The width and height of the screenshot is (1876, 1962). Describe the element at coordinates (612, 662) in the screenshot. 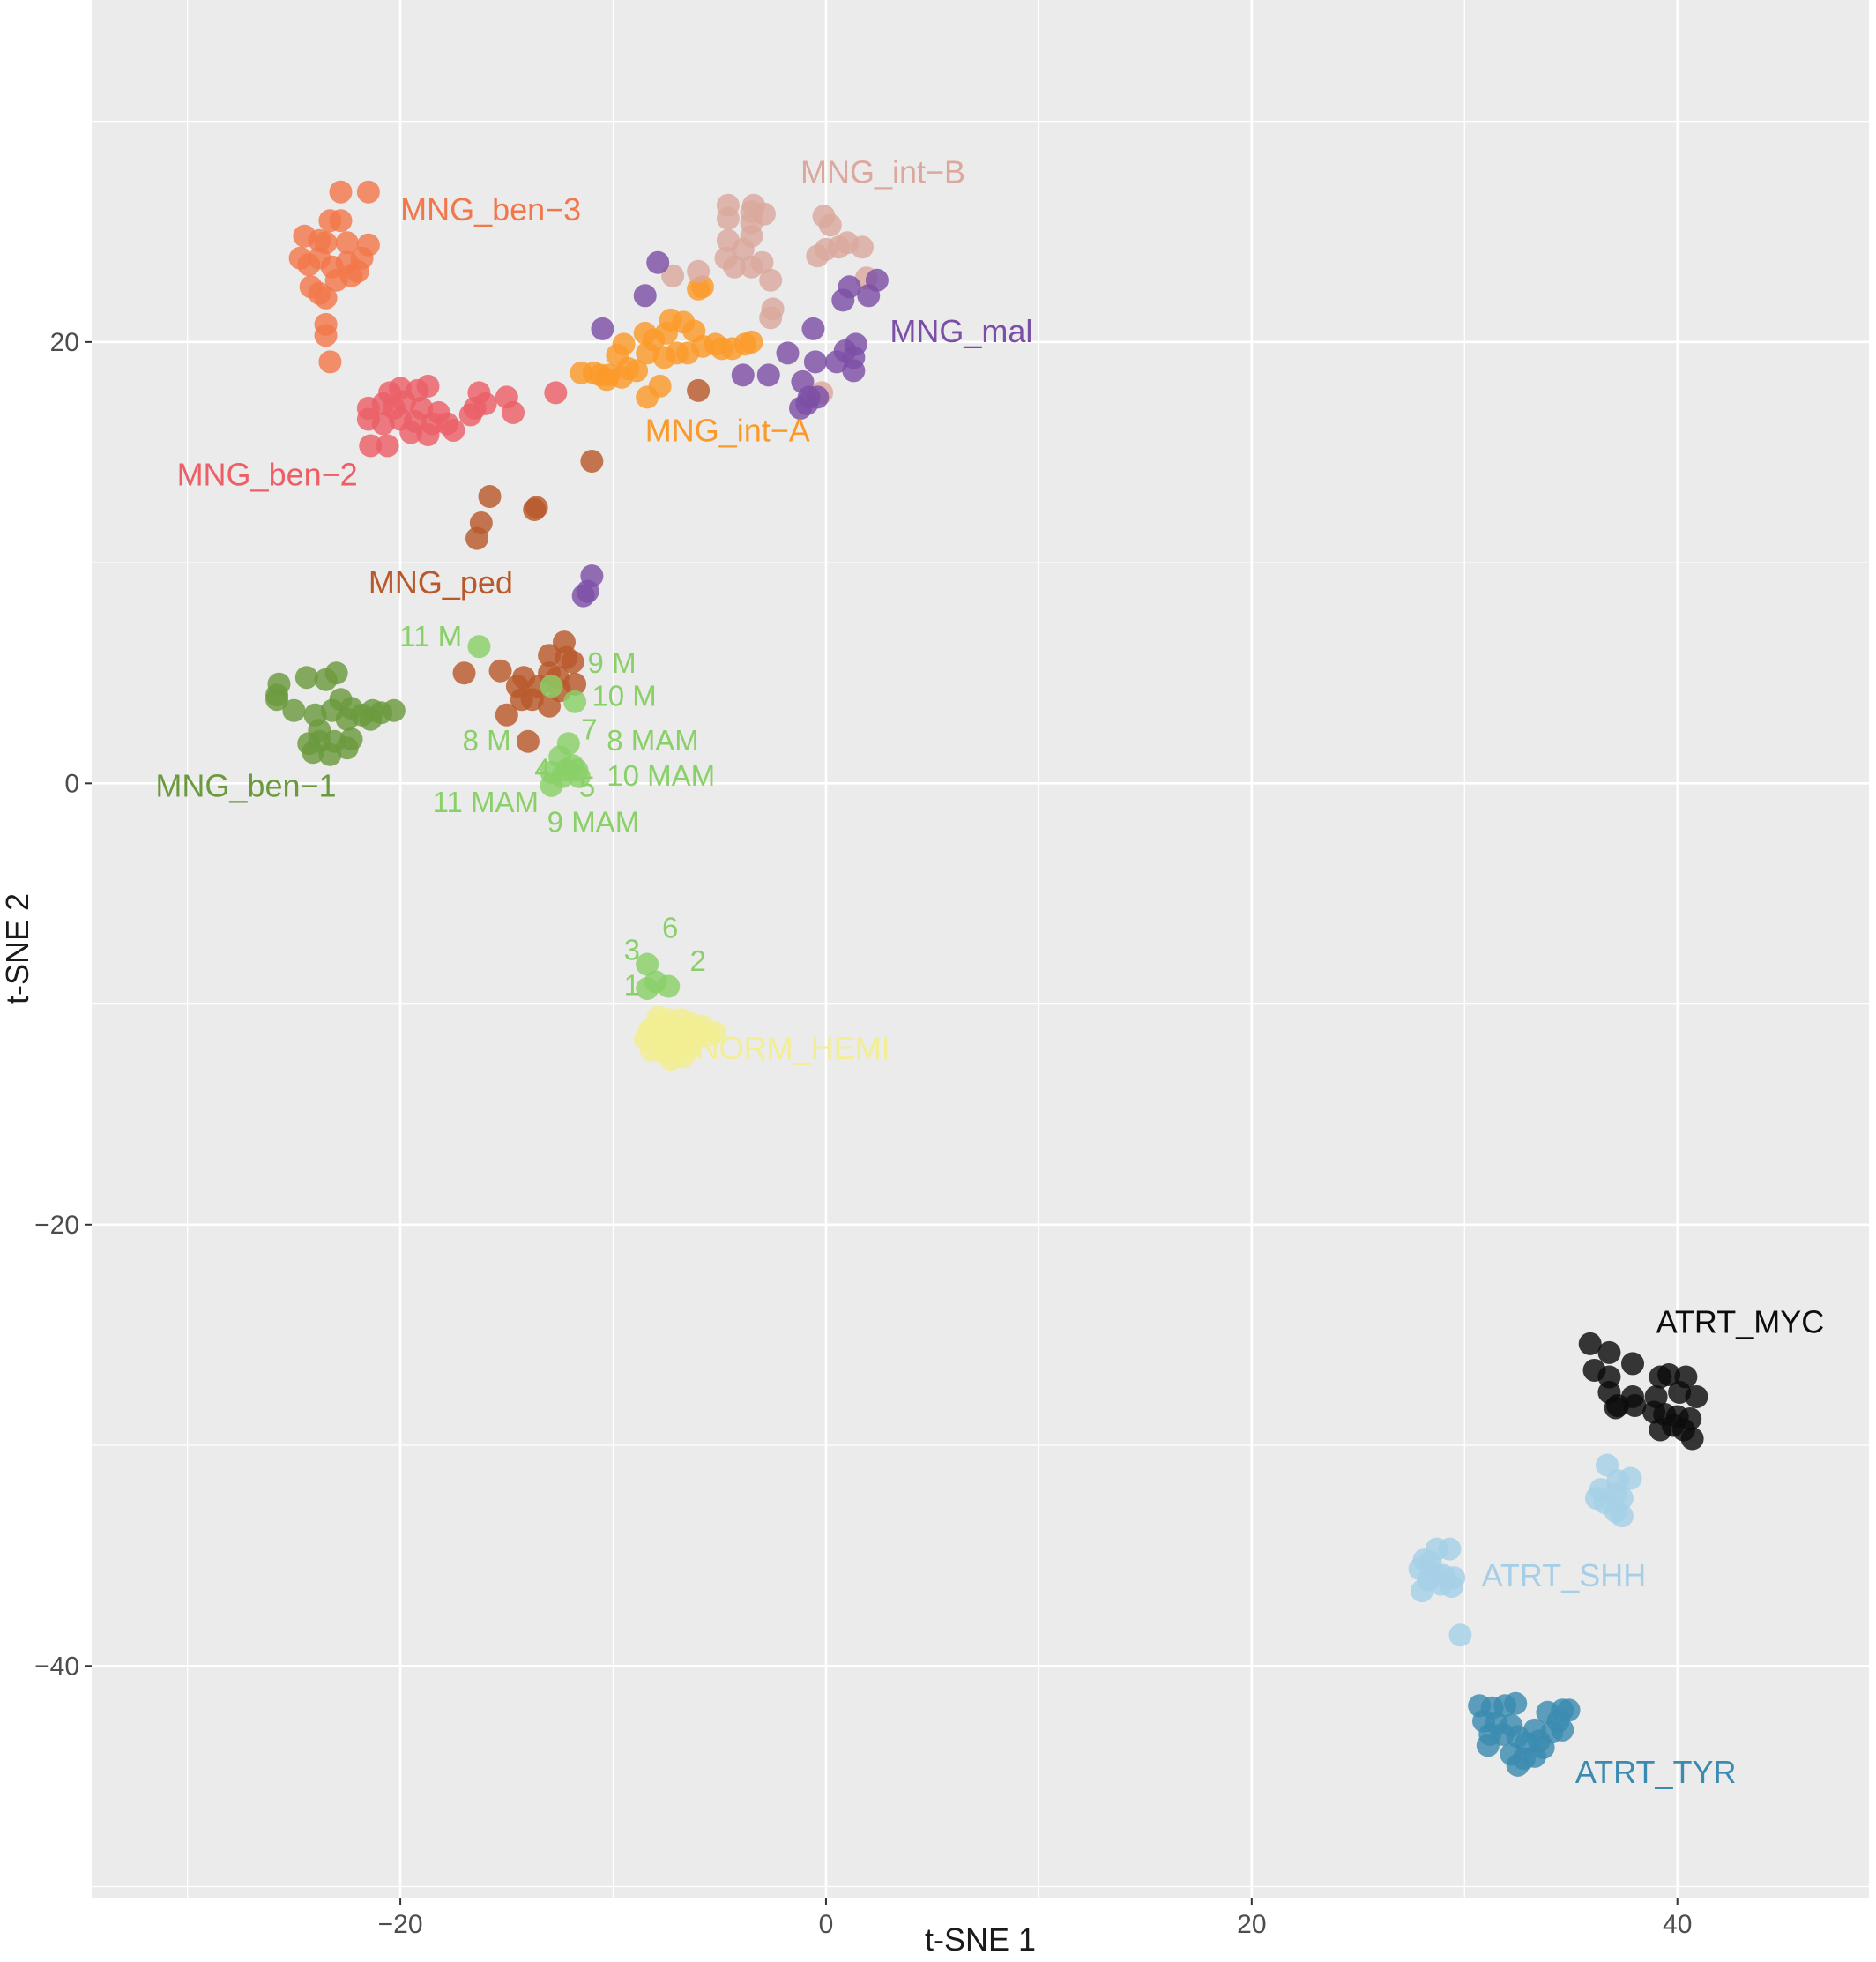

I see `sample-annotation: 9 M` at that location.